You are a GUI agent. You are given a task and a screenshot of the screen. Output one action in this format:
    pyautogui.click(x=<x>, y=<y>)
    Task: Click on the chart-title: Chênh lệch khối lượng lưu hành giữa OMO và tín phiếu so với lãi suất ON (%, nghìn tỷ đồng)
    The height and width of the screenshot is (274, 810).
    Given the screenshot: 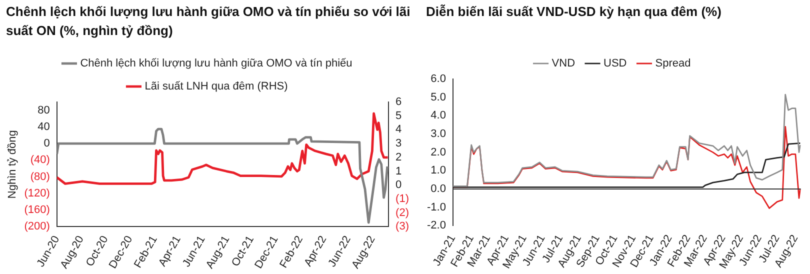 What is the action you would take?
    pyautogui.click(x=208, y=21)
    